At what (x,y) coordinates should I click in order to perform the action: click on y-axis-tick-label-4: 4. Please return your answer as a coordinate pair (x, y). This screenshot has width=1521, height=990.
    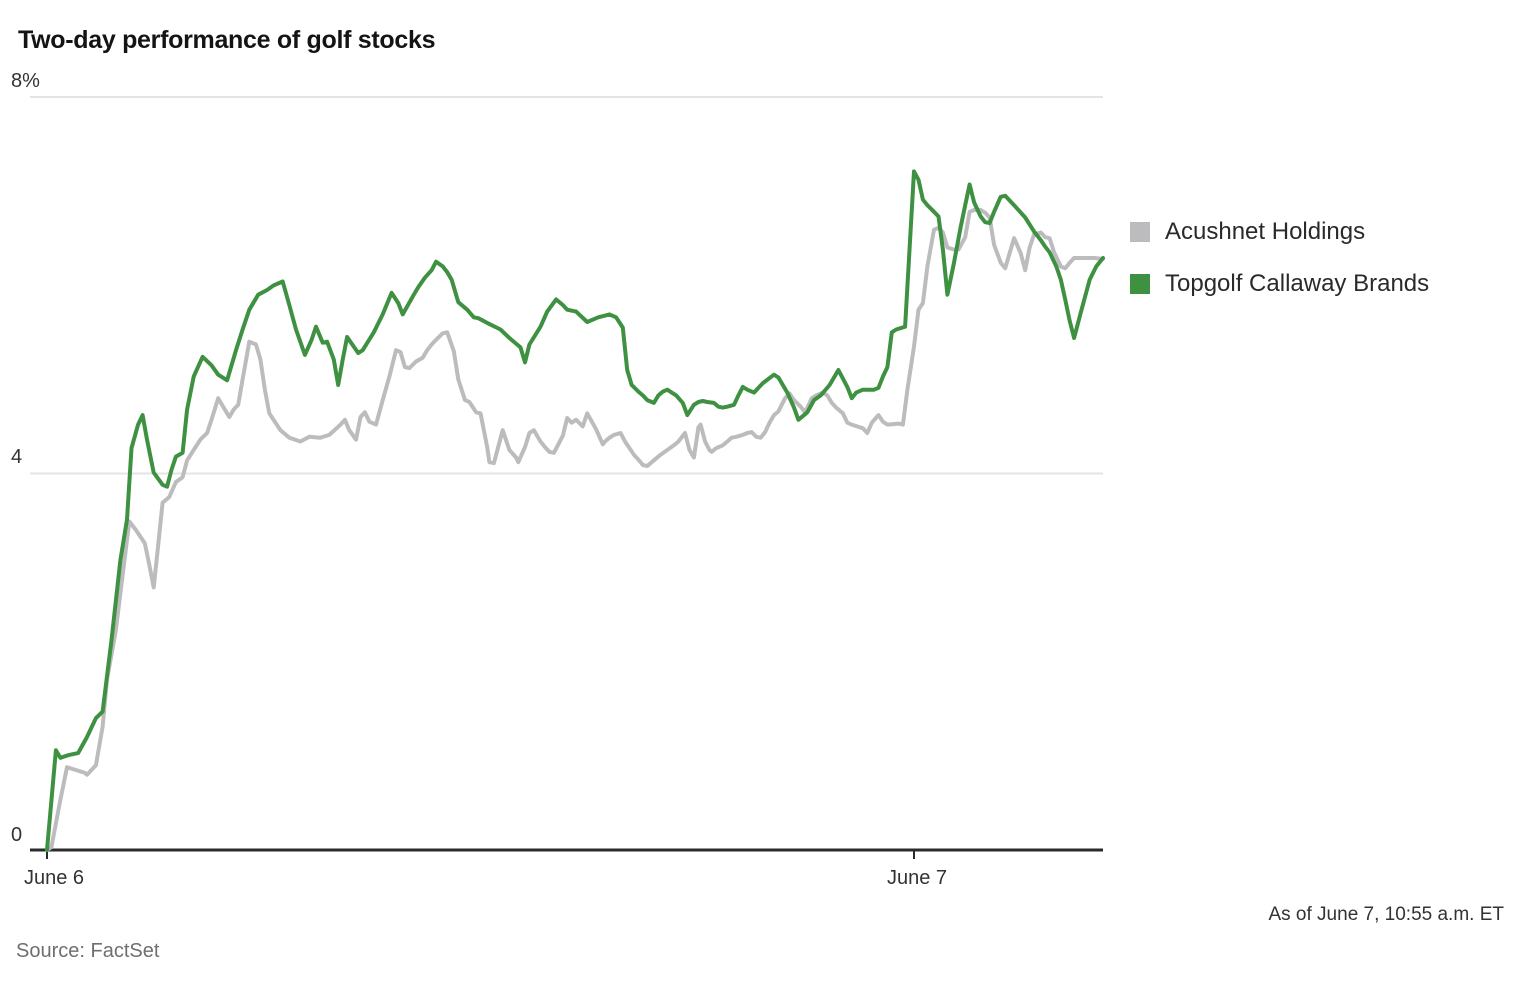
    Looking at the image, I should click on (17, 457).